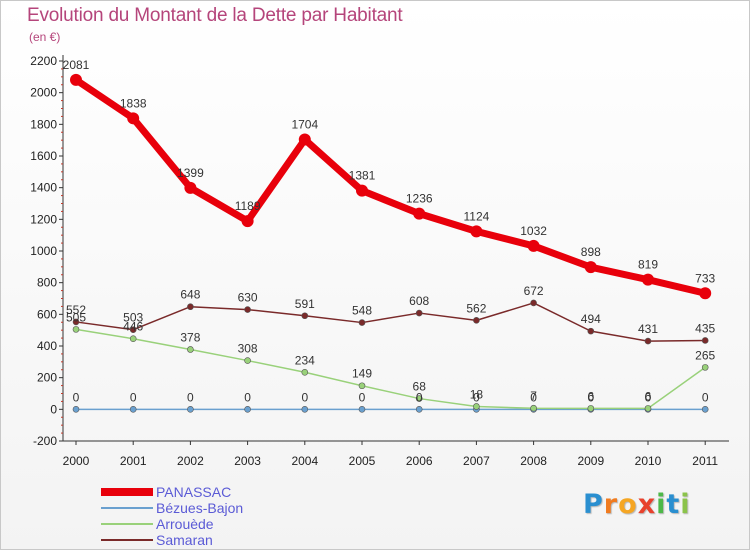  Describe the element at coordinates (76, 461) in the screenshot. I see `x-tick-label: 2000` at that location.